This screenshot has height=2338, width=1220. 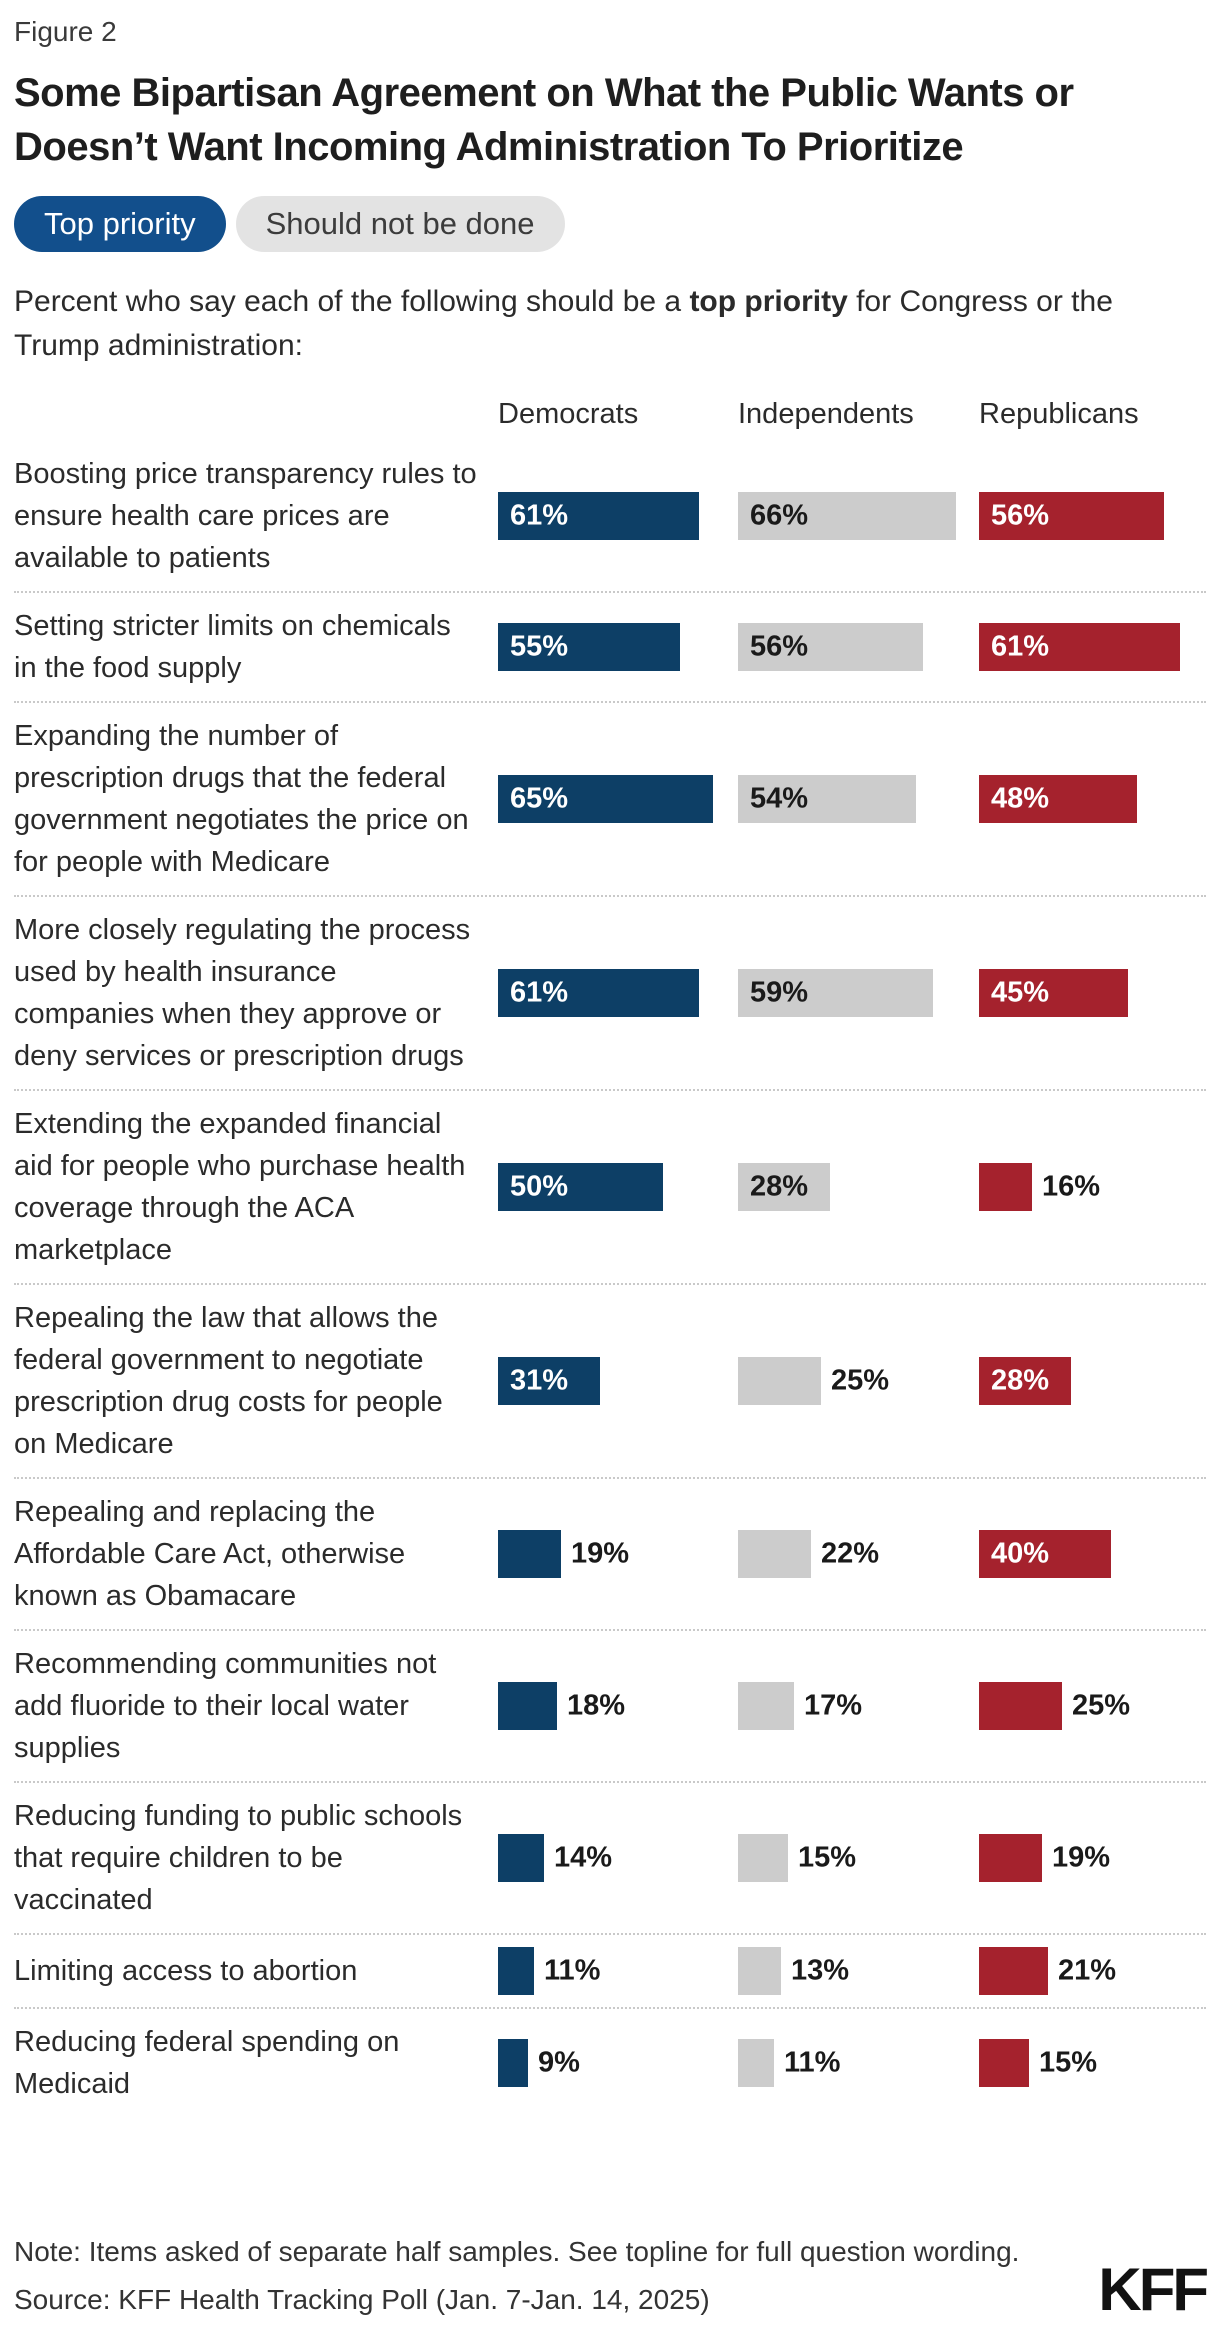 I want to click on bar-cell-democrats: 14%, so click(x=618, y=1858).